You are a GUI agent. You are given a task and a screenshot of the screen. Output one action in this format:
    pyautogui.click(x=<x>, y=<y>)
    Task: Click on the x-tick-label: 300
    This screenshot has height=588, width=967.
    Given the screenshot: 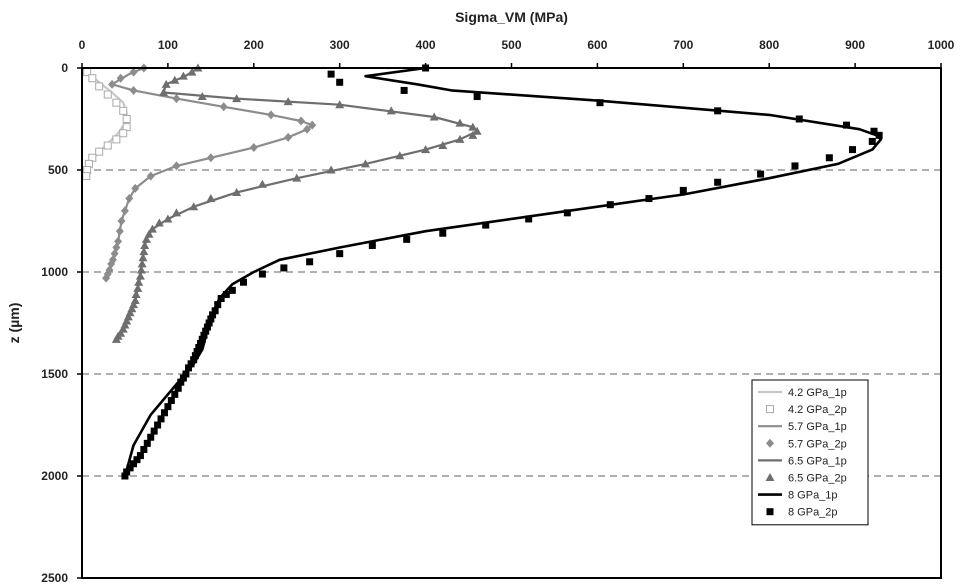 What is the action you would take?
    pyautogui.click(x=340, y=45)
    